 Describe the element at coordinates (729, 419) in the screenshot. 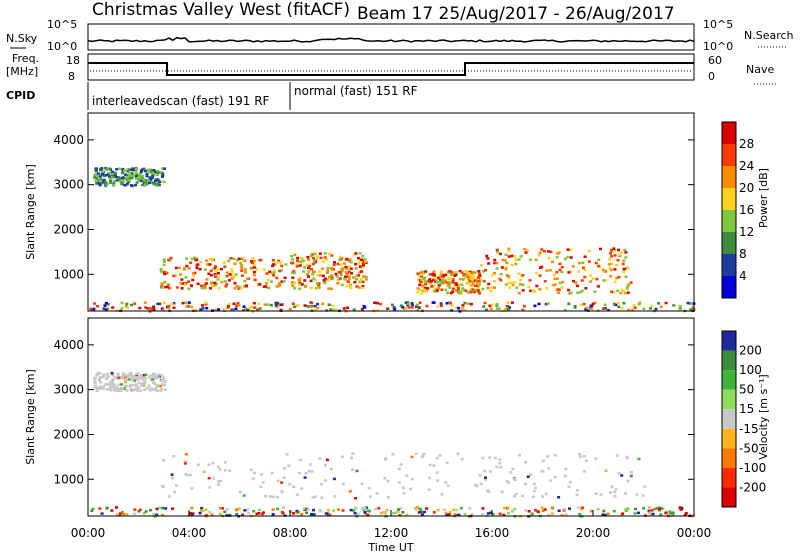

I see `colorbar-frame` at that location.